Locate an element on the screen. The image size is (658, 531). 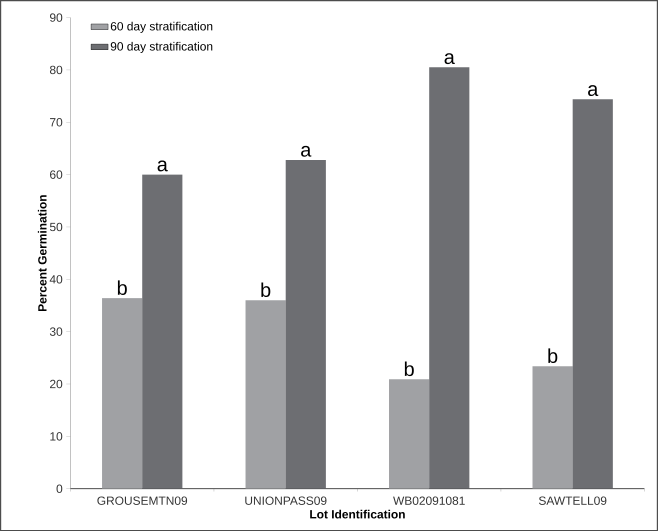
y-tick-label: 30 is located at coordinates (56, 331).